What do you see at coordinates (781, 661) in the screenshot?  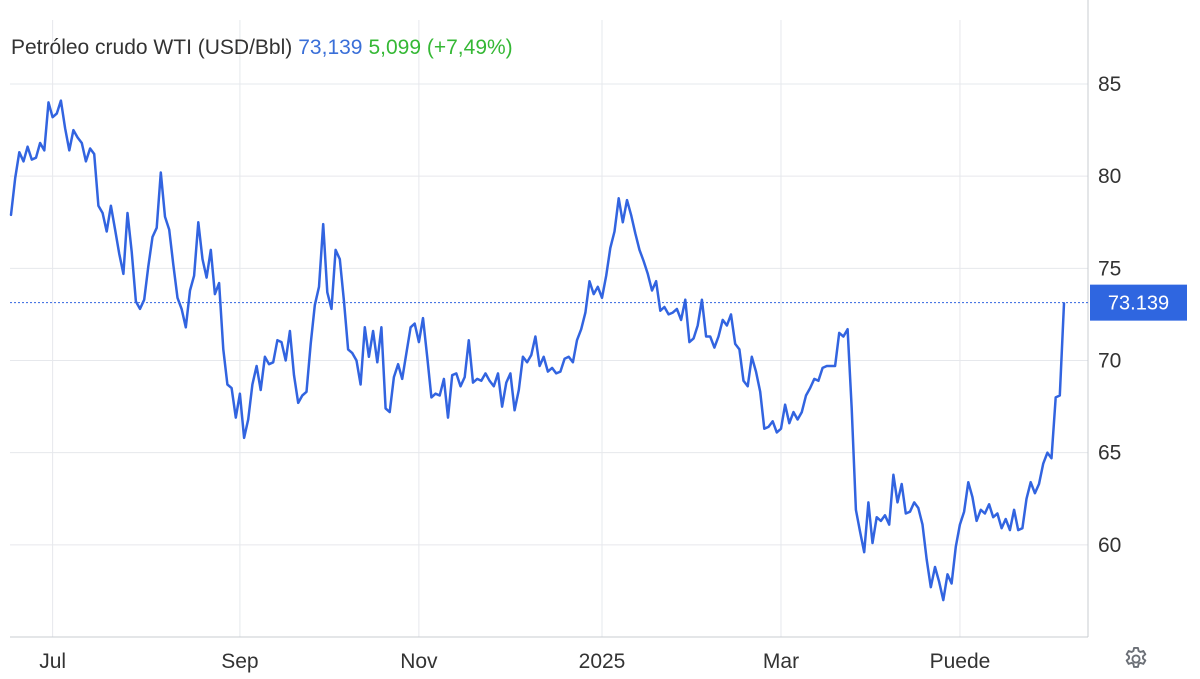 I see `x-tick-label: Mar` at bounding box center [781, 661].